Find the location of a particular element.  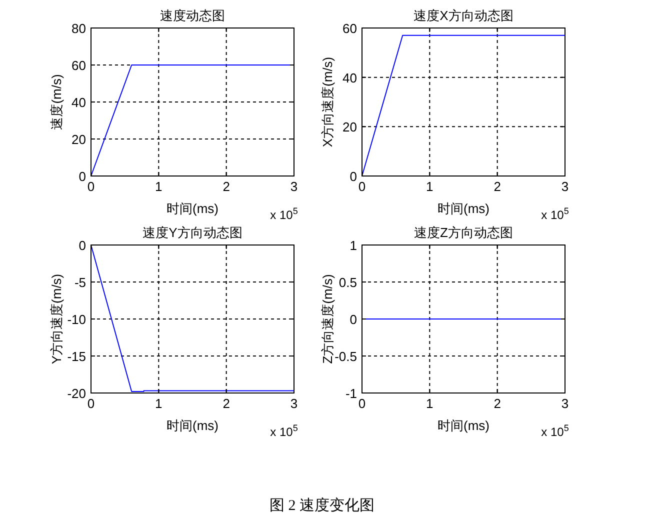

y-tick-label: -5 is located at coordinates (80, 282).